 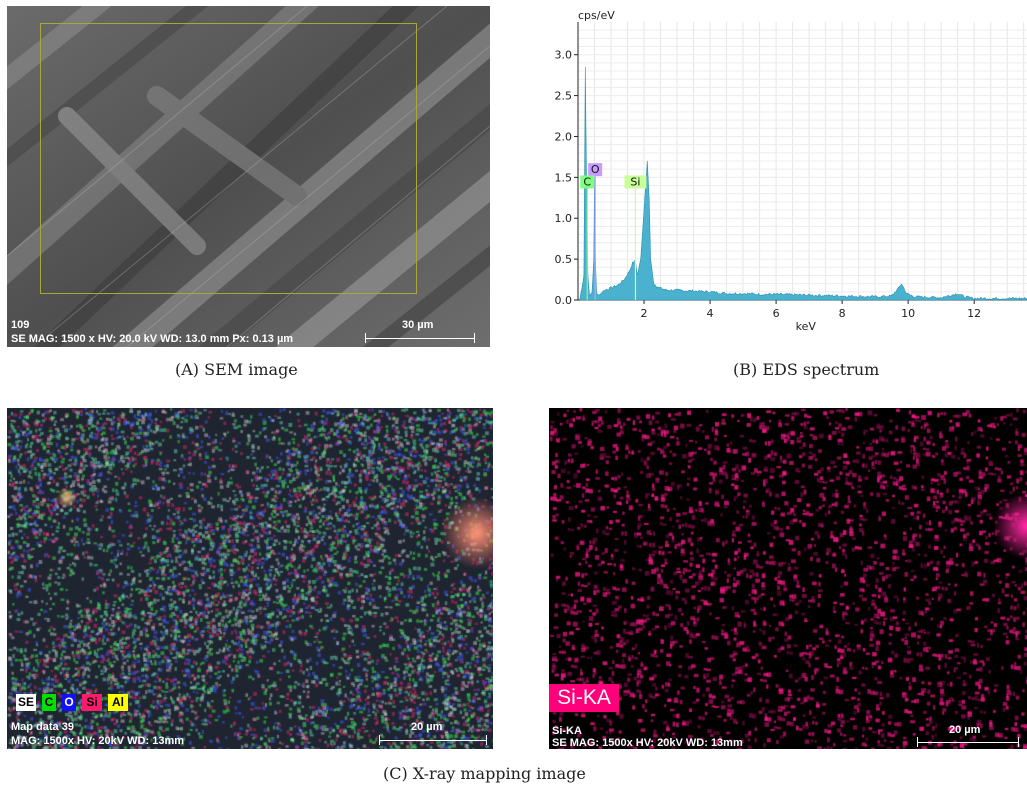 I want to click on peak-marker-label-si: Si, so click(x=635, y=181).